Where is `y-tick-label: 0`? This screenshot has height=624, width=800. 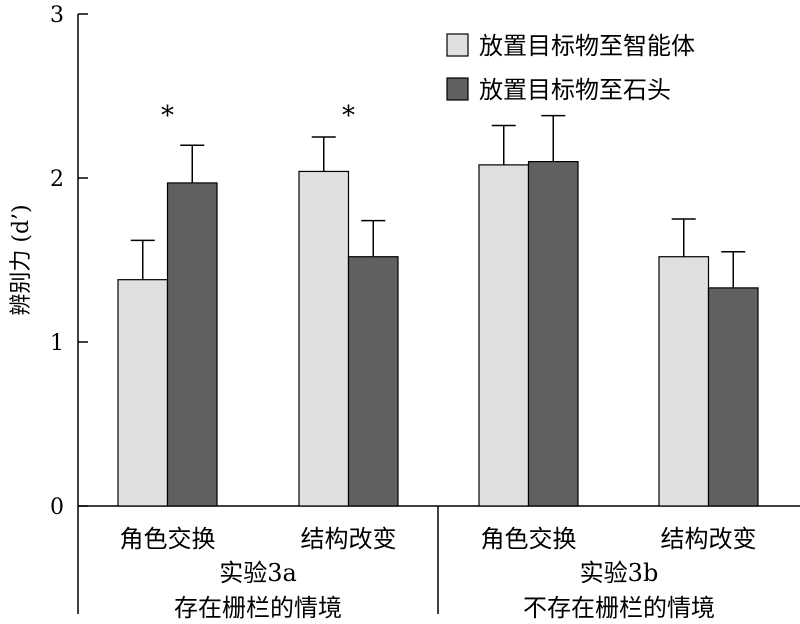
y-tick-label: 0 is located at coordinates (57, 507).